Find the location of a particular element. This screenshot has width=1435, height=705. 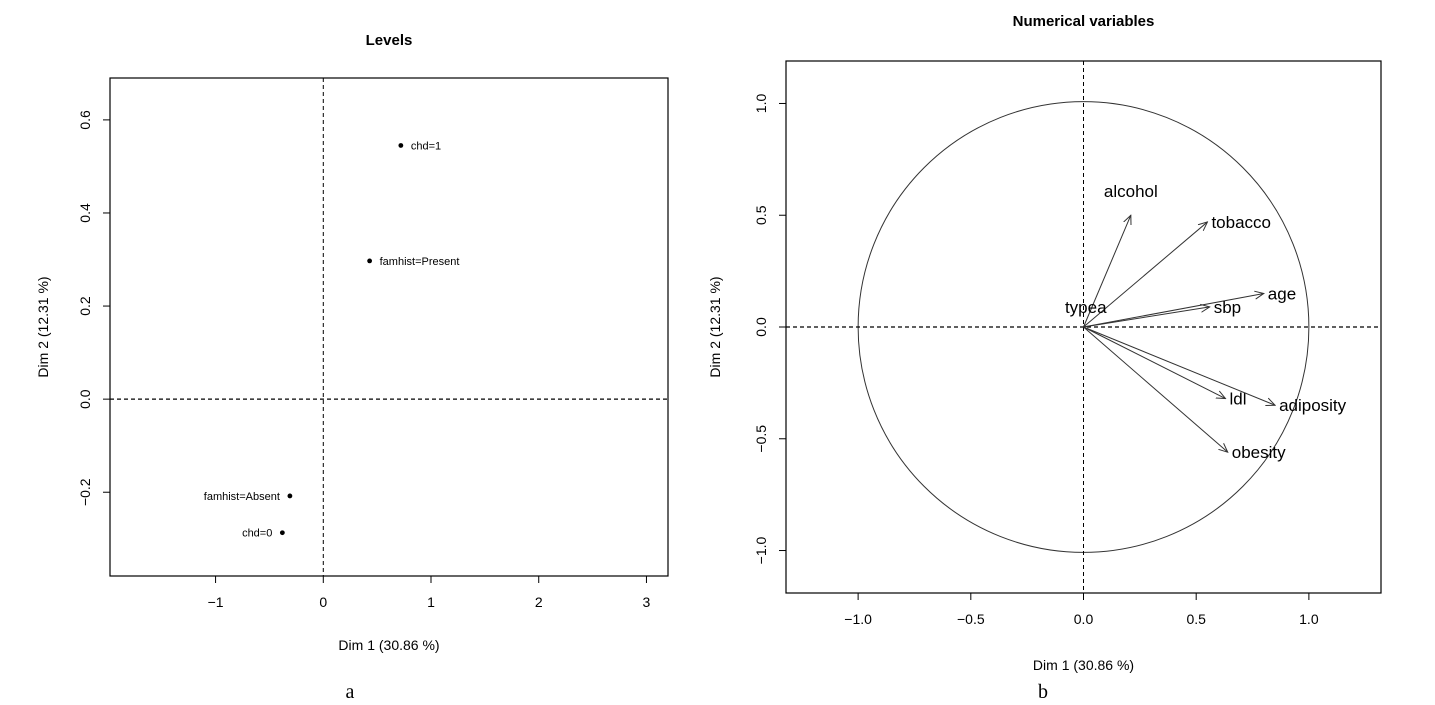

x-tick-label: −0.5 is located at coordinates (971, 619).